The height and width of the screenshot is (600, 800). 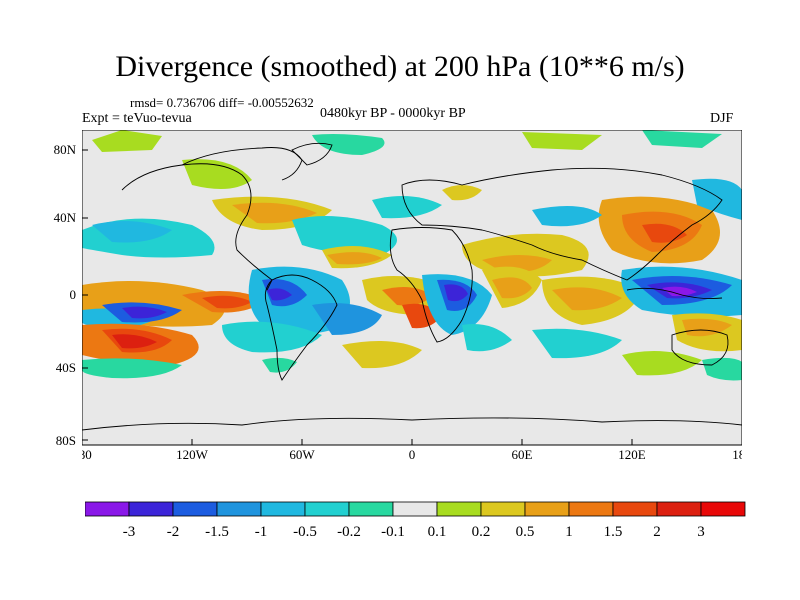 What do you see at coordinates (137, 118) in the screenshot?
I see `experiment-label: Expt = teVuo-tevua` at bounding box center [137, 118].